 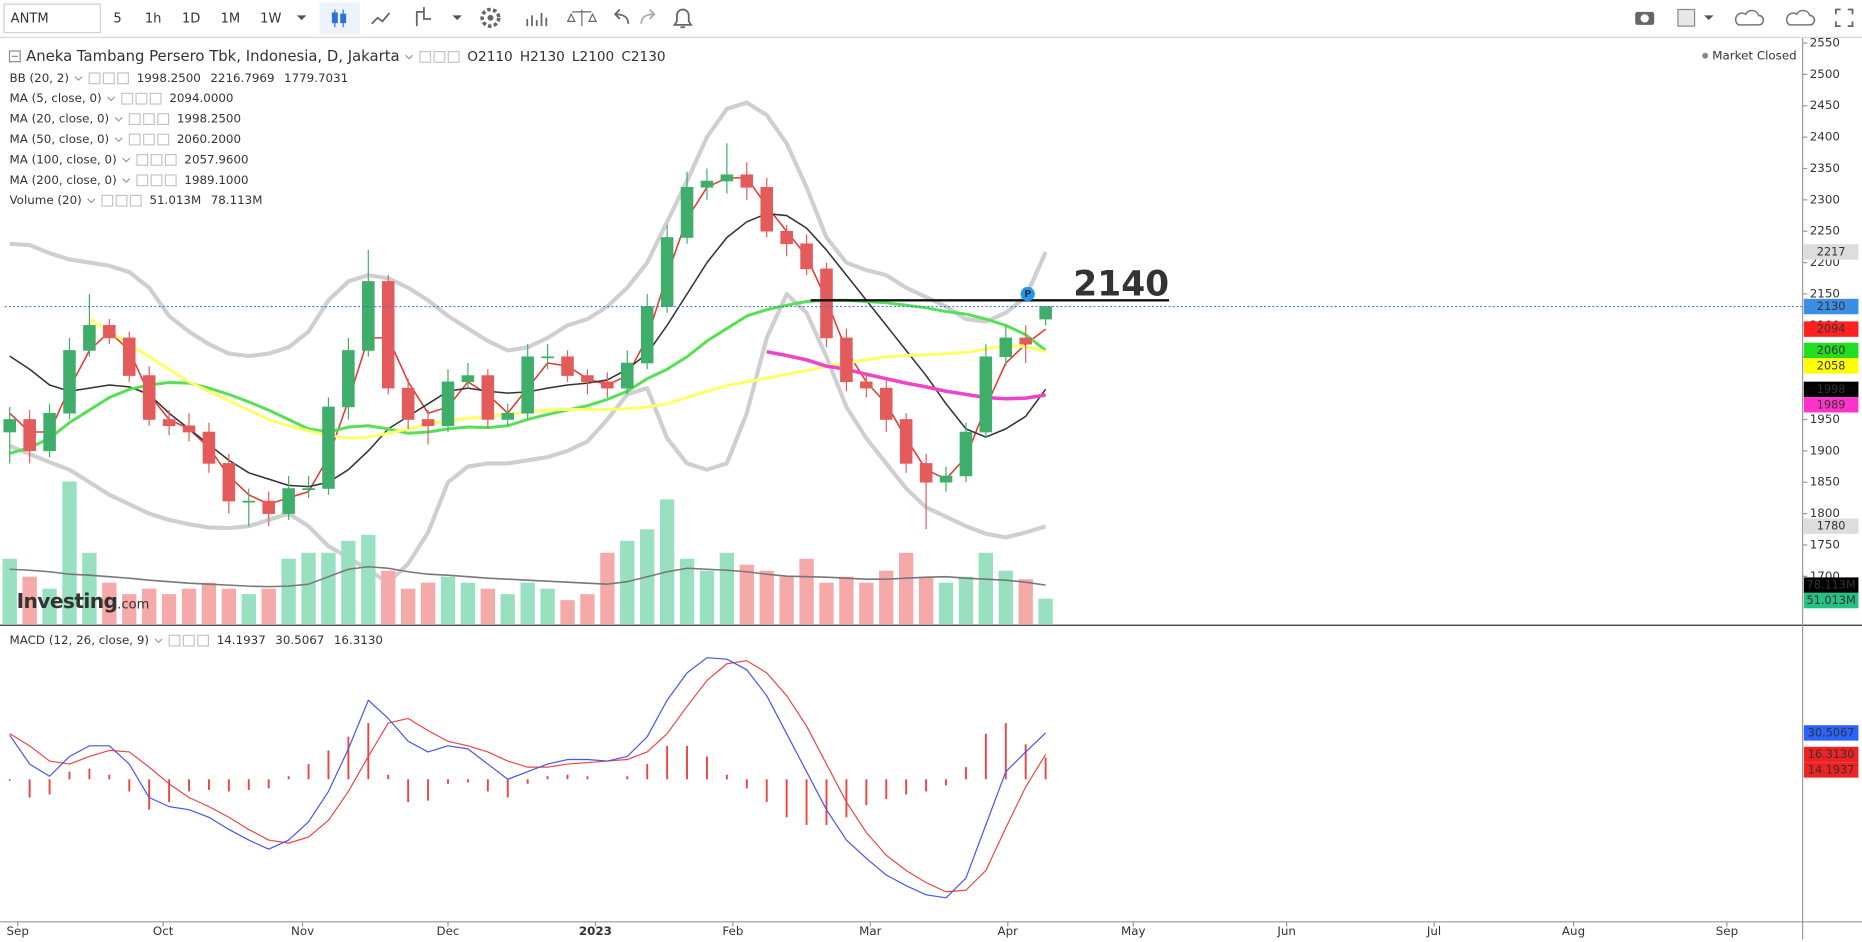 What do you see at coordinates (423, 17) in the screenshot?
I see `draw-button` at bounding box center [423, 17].